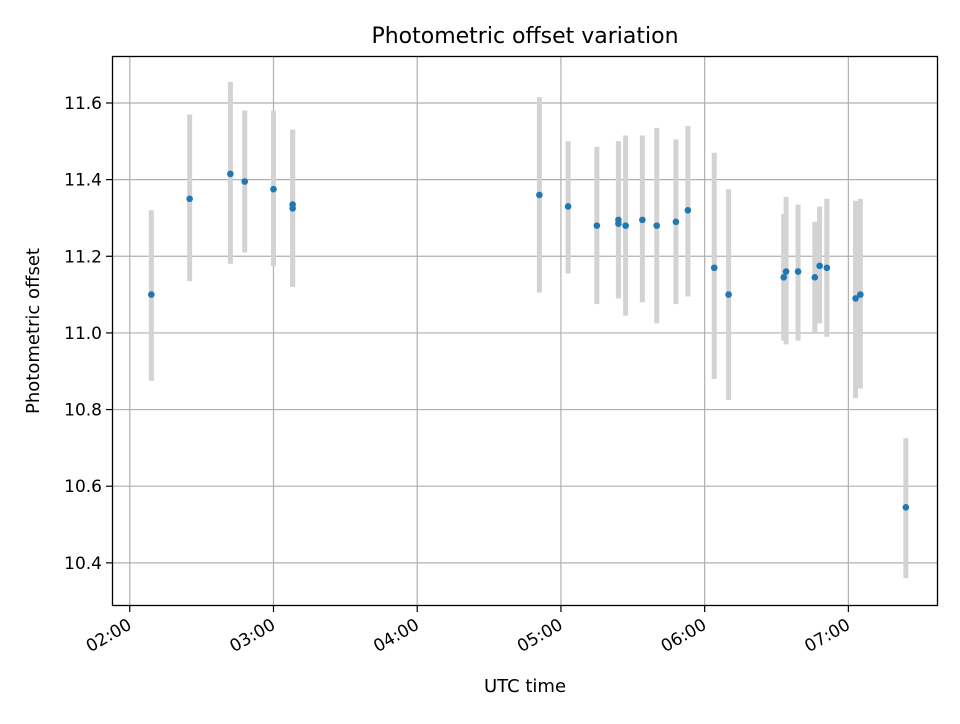 The width and height of the screenshot is (960, 724). I want to click on y-tick-label: 11.2, so click(83, 257).